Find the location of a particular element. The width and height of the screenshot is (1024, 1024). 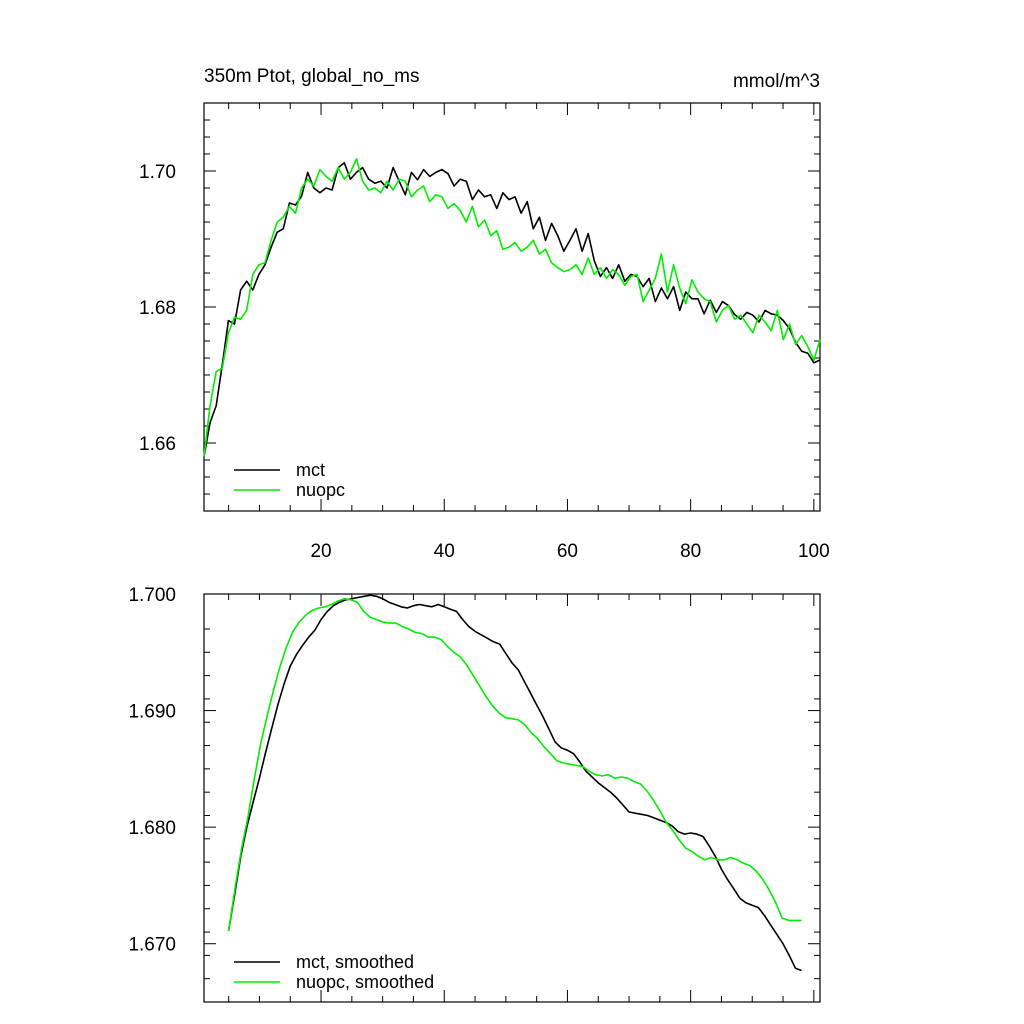

bottom-y-tick-label: 1.680 is located at coordinates (152, 828).